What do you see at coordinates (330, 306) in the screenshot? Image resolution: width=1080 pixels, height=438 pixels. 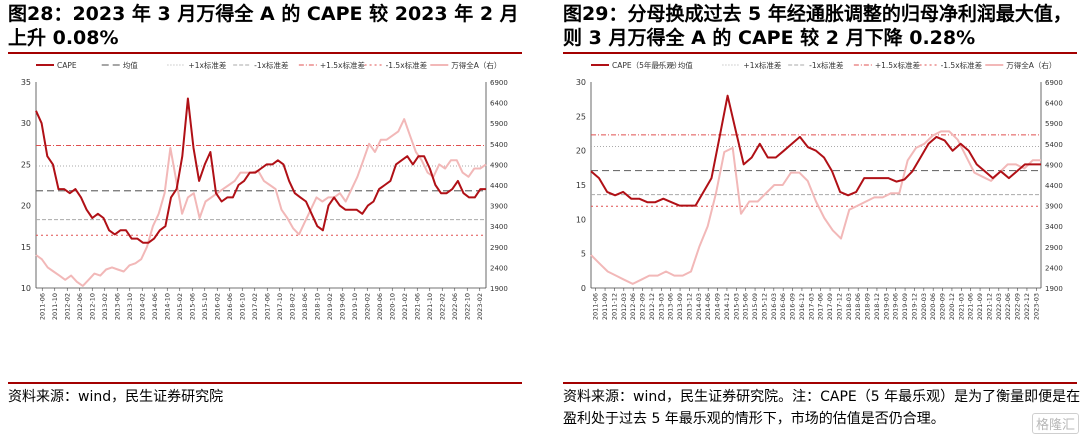 I see `x-tick-label: 2019-02` at bounding box center [330, 306].